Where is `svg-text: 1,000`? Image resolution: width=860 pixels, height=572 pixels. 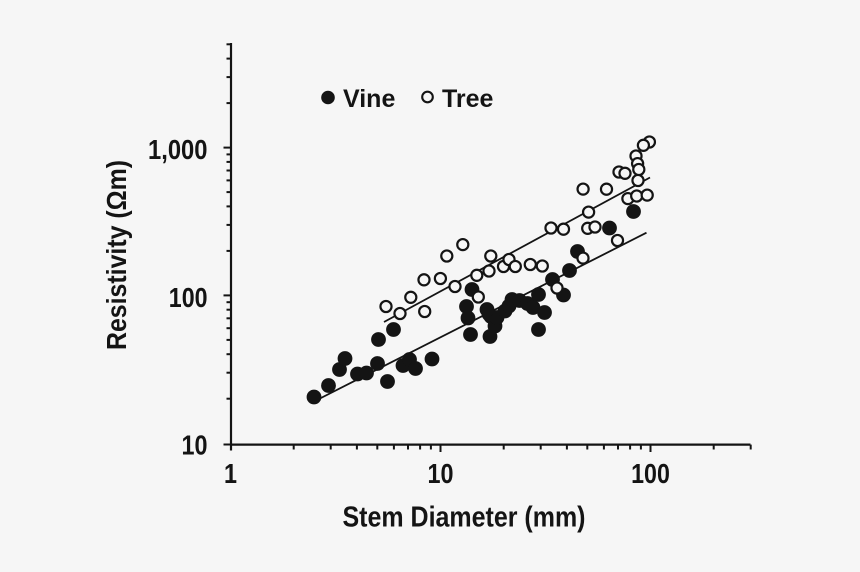 svg-text: 1,000 is located at coordinates (178, 149).